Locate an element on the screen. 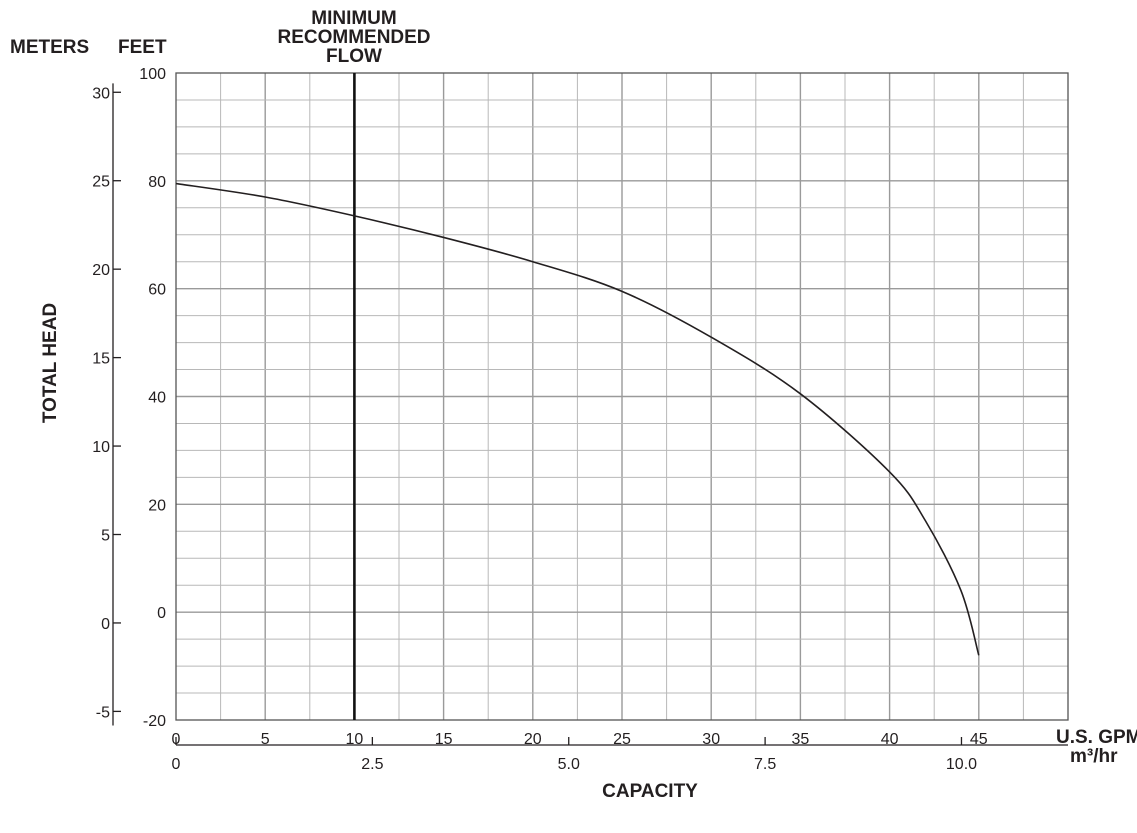 Image resolution: width=1137 pixels, height=833 pixels. meters-tick-label: 10 is located at coordinates (101, 447).